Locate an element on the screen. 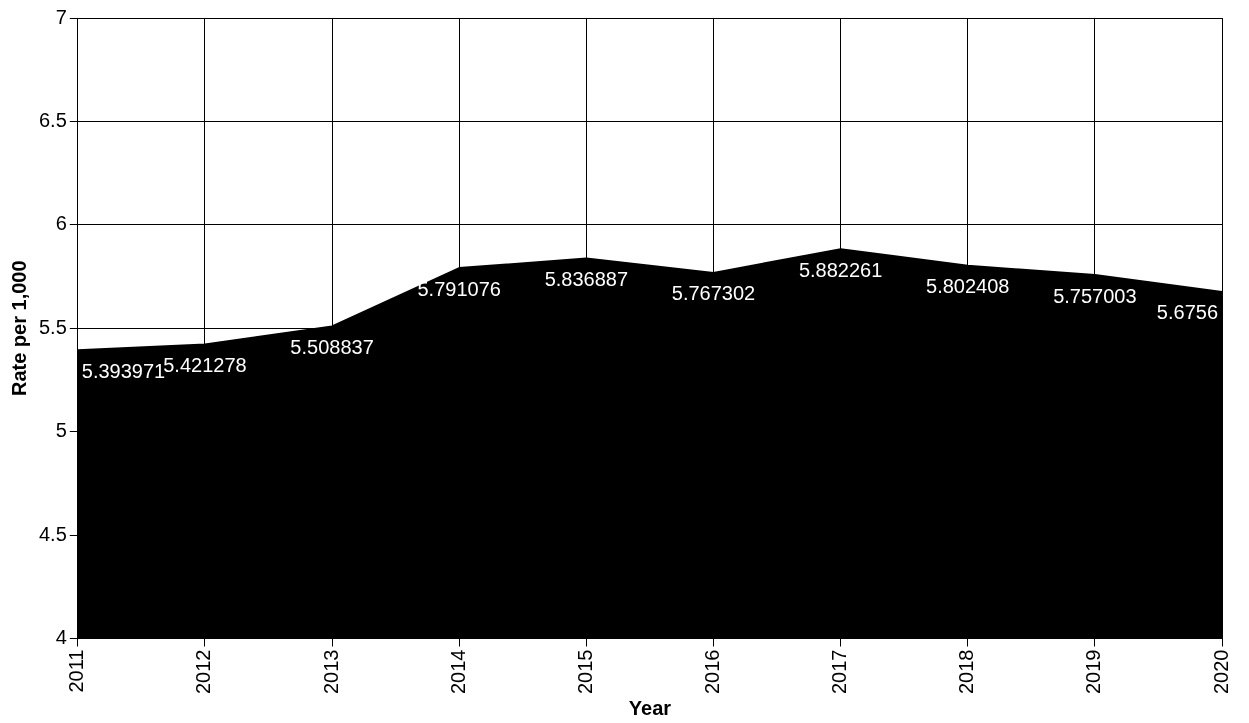 The height and width of the screenshot is (723, 1249). data-label: 5.791076 is located at coordinates (459, 288).